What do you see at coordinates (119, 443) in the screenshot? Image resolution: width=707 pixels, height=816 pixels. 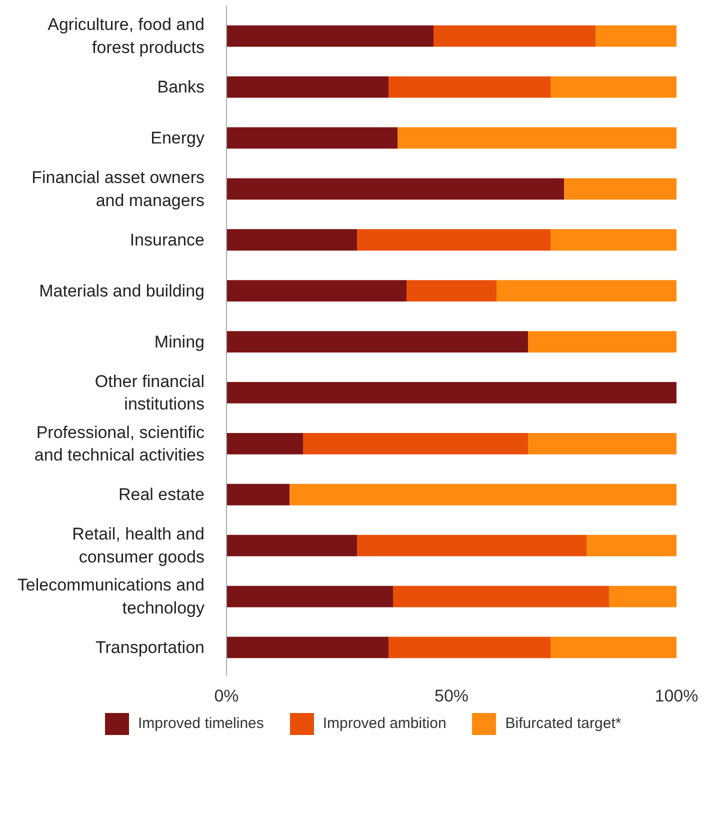 I see `y-tick-label: Professional, scientific and technical activities` at bounding box center [119, 443].